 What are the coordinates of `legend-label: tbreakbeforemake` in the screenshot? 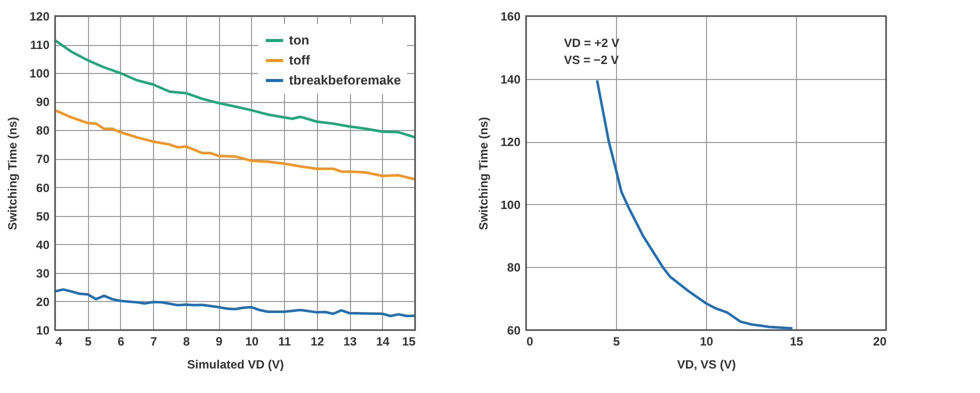 It's located at (345, 80).